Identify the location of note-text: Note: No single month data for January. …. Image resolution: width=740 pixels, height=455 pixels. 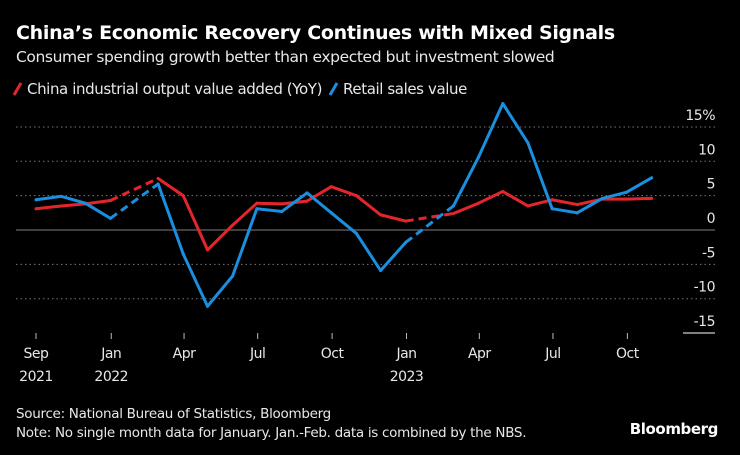
(271, 433).